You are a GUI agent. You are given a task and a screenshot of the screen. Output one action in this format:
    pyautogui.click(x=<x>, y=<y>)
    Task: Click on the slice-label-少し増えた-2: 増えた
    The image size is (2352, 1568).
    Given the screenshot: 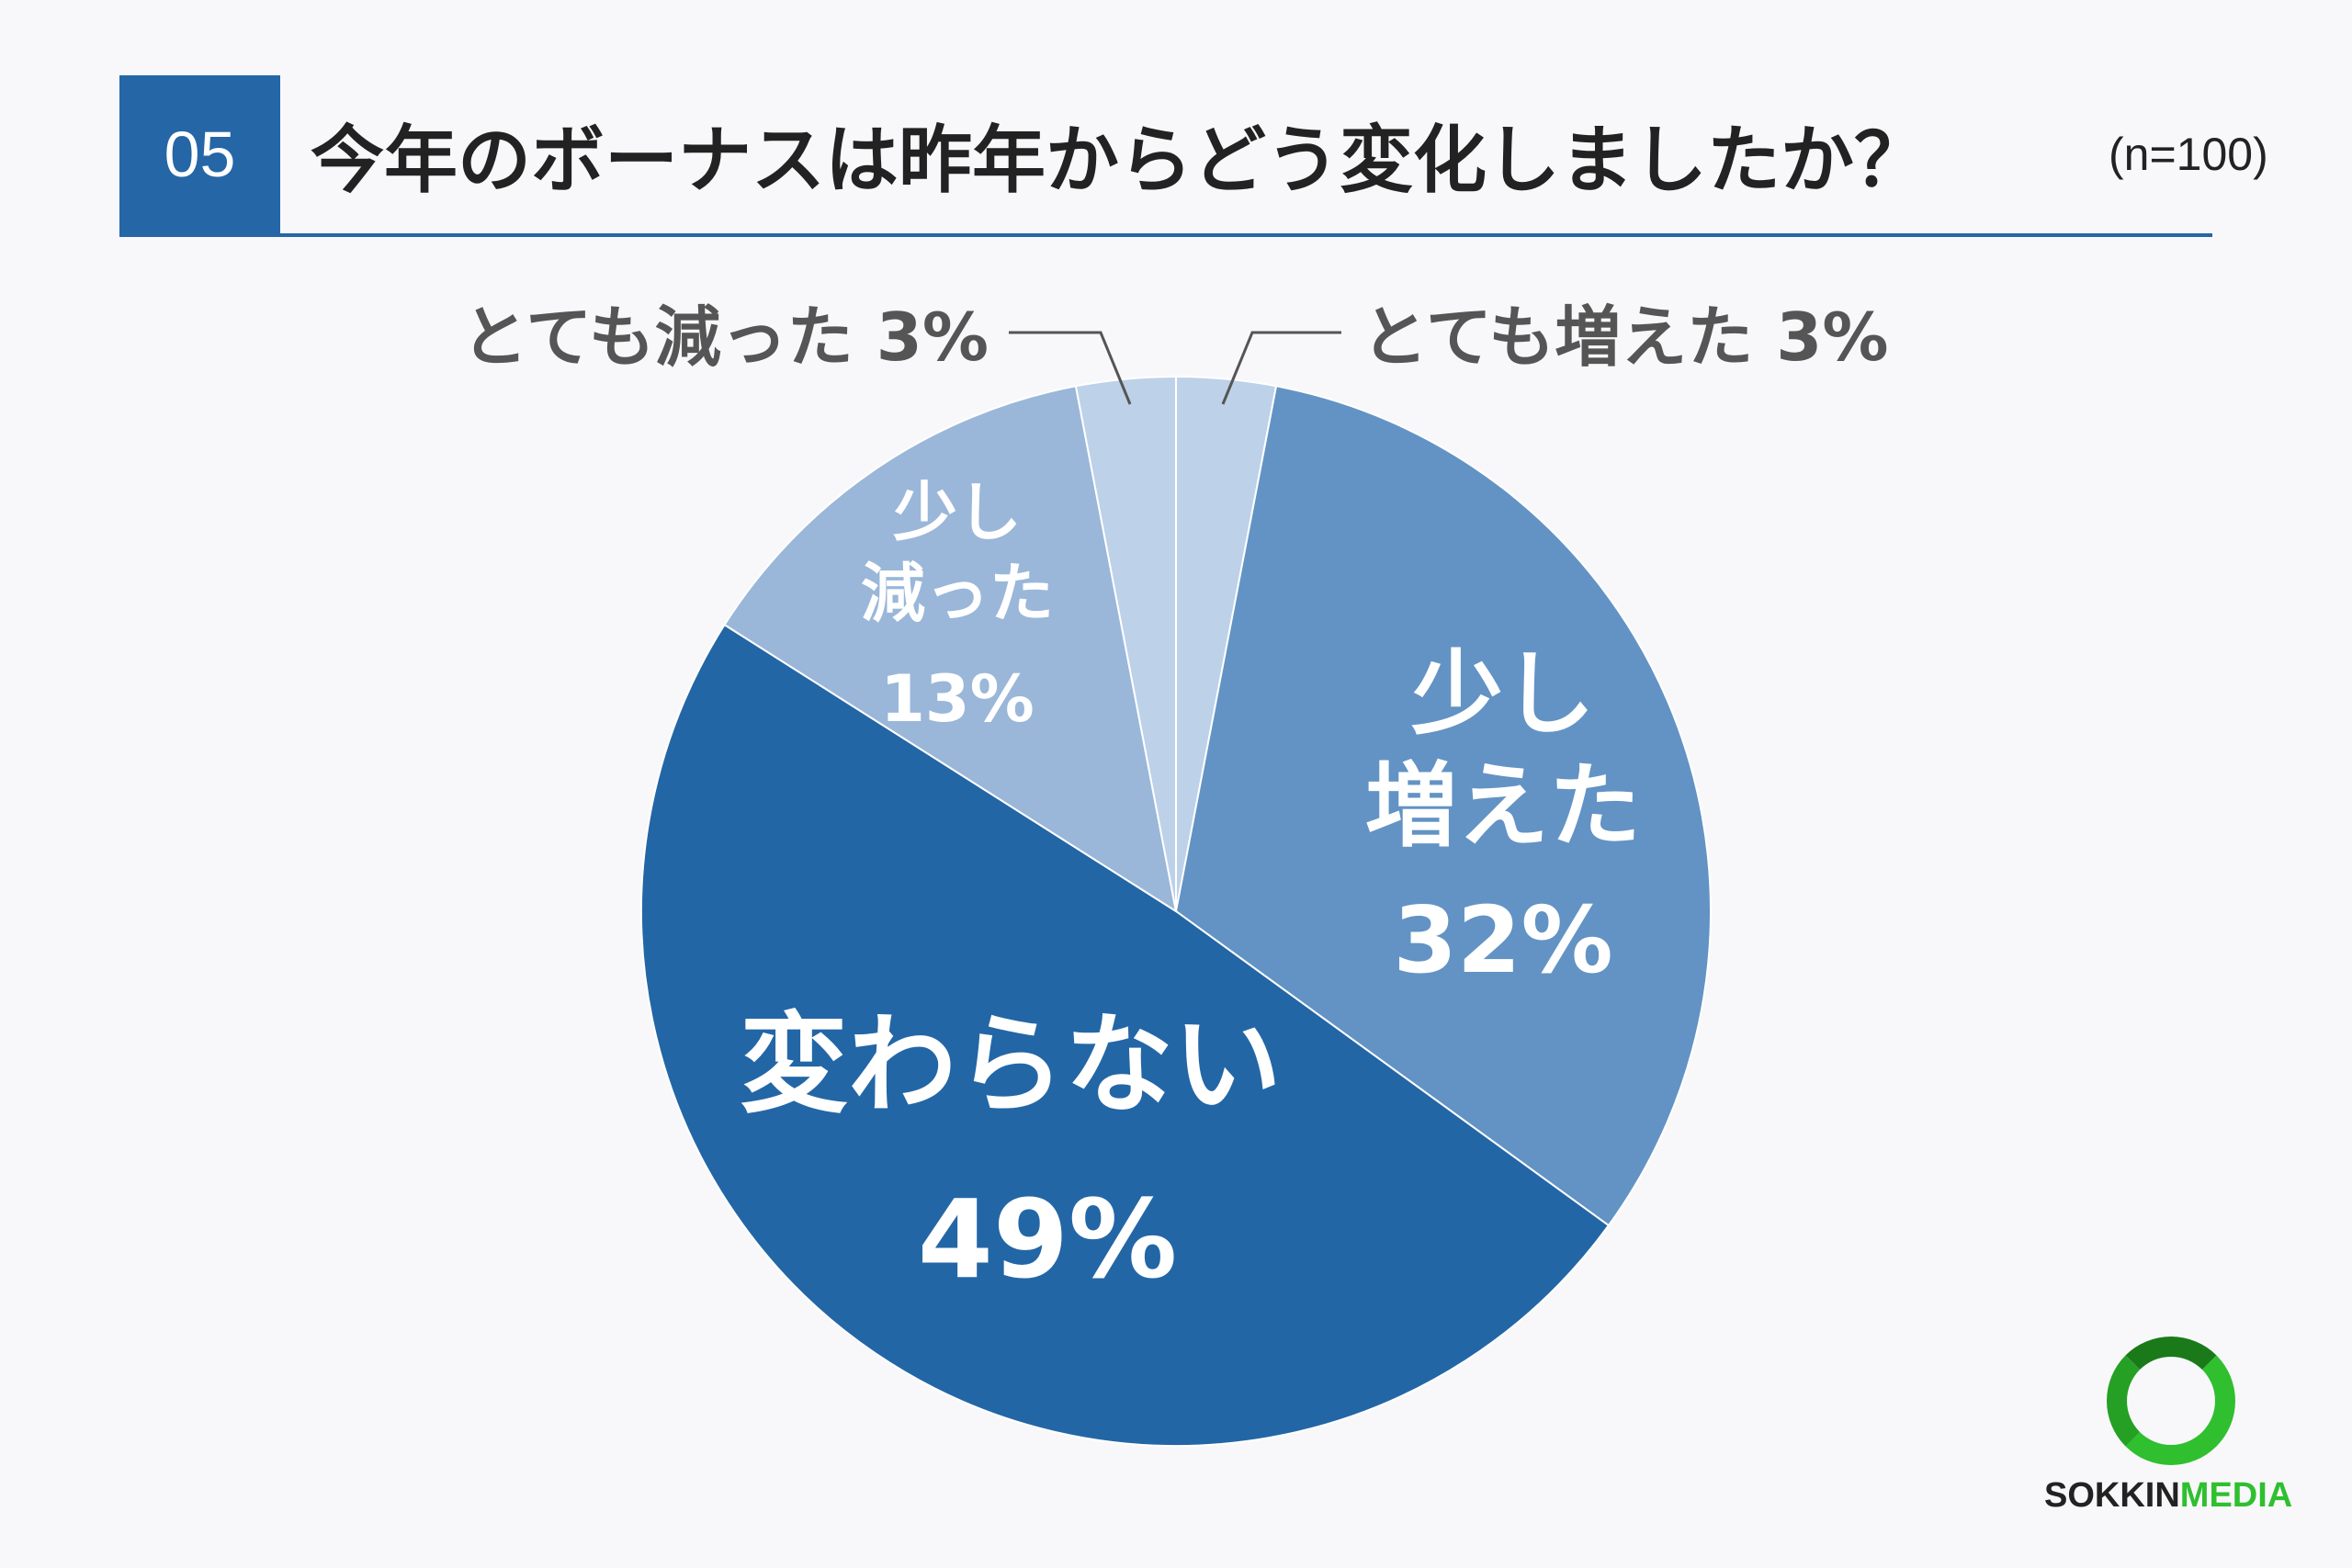 What is the action you would take?
    pyautogui.click(x=1503, y=806)
    